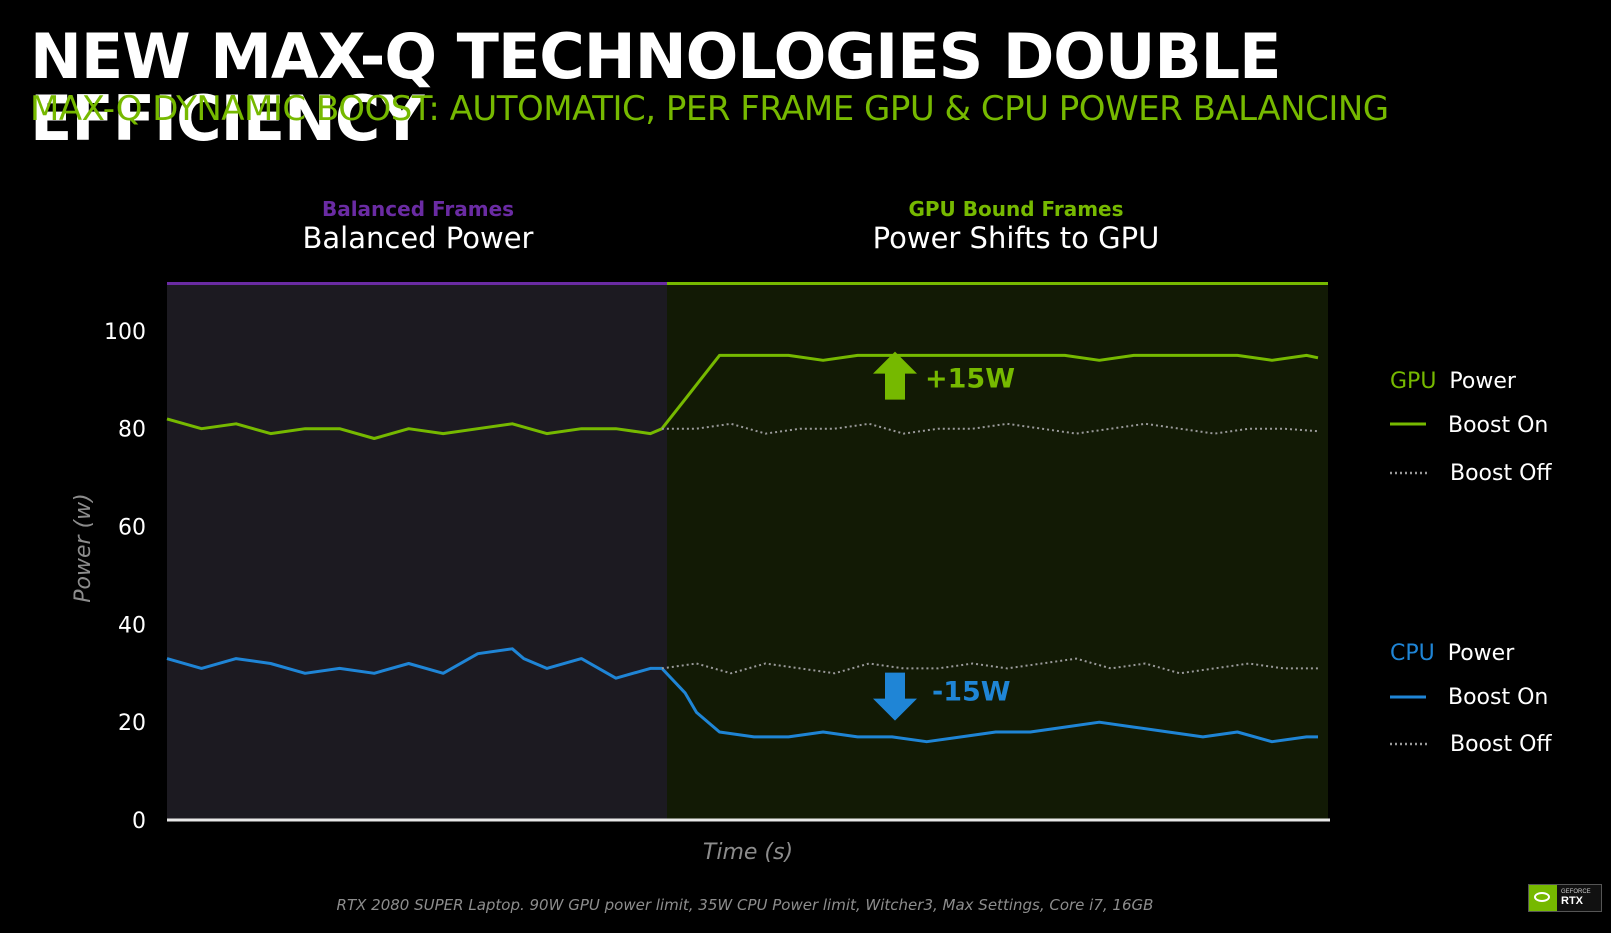 This screenshot has height=933, width=1611. What do you see at coordinates (132, 528) in the screenshot?
I see `y-tick-label: 60` at bounding box center [132, 528].